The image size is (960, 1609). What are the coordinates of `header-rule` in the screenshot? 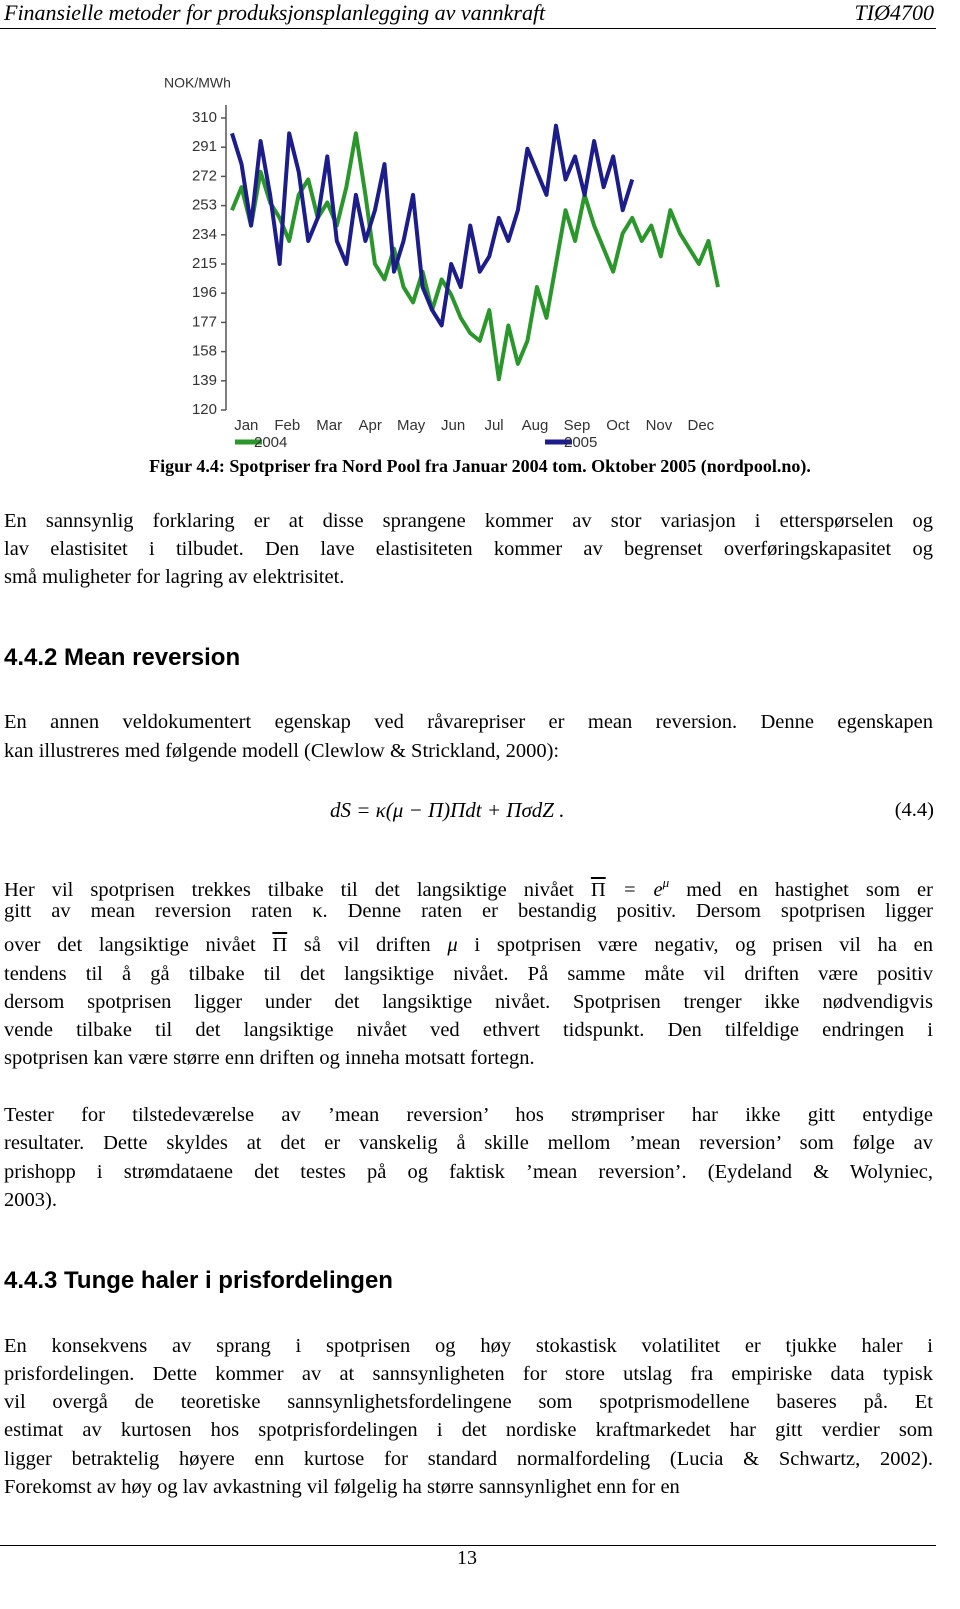 It's located at (468, 28).